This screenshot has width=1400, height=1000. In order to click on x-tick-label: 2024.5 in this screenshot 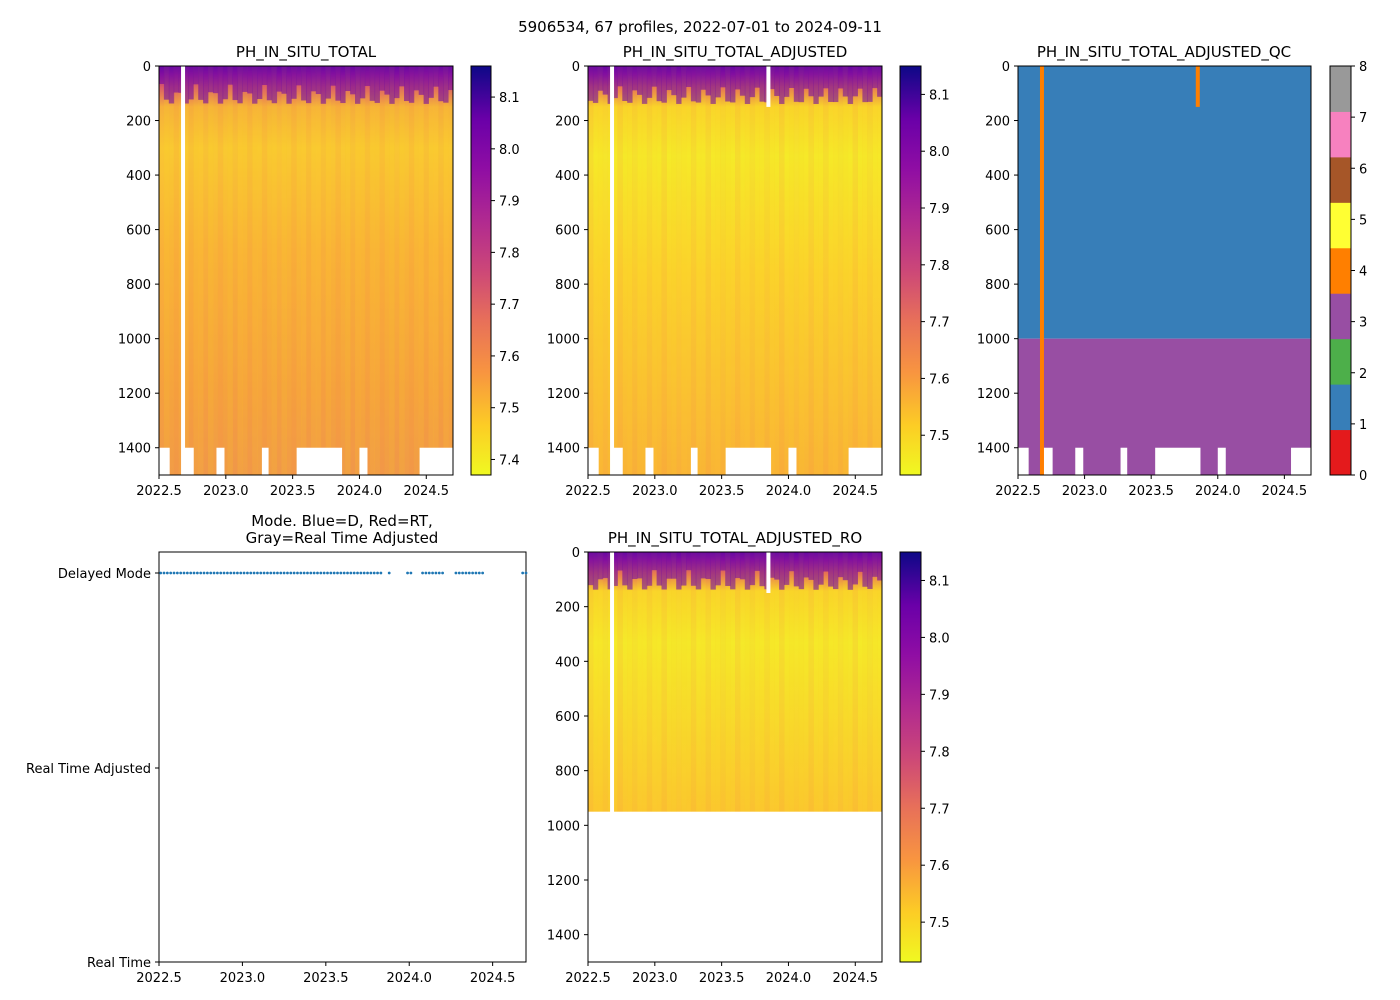, I will do `click(856, 491)`.